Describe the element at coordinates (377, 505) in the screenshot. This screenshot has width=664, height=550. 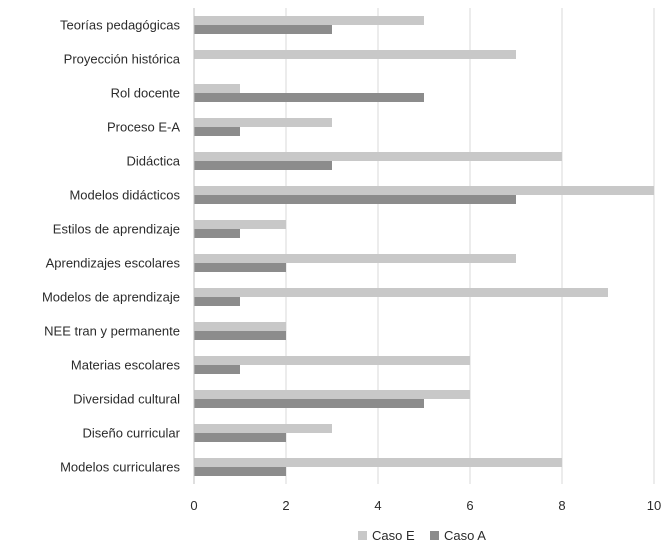
I see `x-tick-label: 4` at that location.